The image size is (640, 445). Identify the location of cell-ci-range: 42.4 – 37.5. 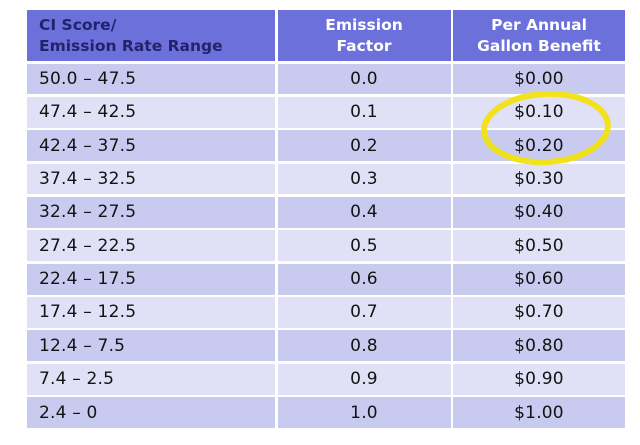
(151, 146).